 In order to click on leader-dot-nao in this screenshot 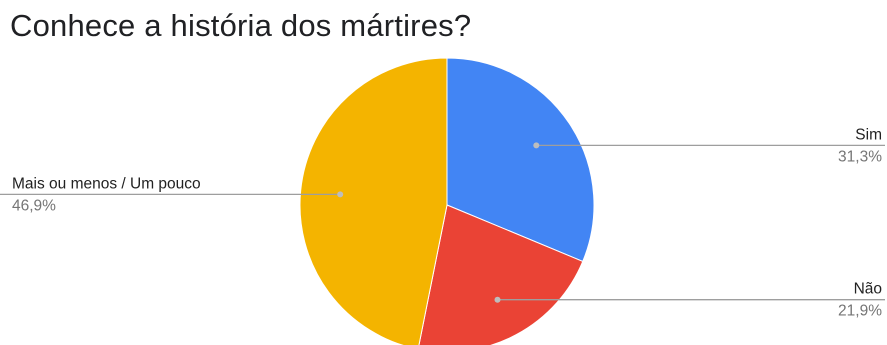, I will do `click(497, 299)`.